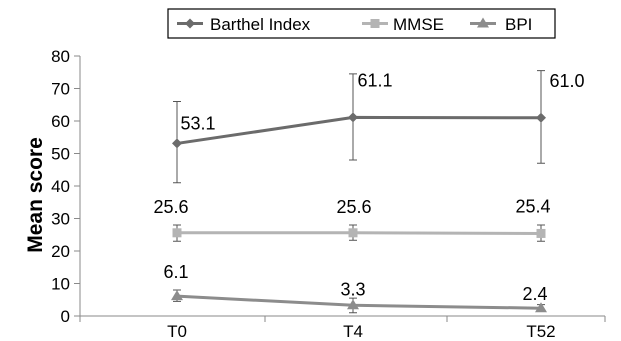 Image resolution: width=621 pixels, height=341 pixels. What do you see at coordinates (418, 24) in the screenshot?
I see `legend-label: MMSE` at bounding box center [418, 24].